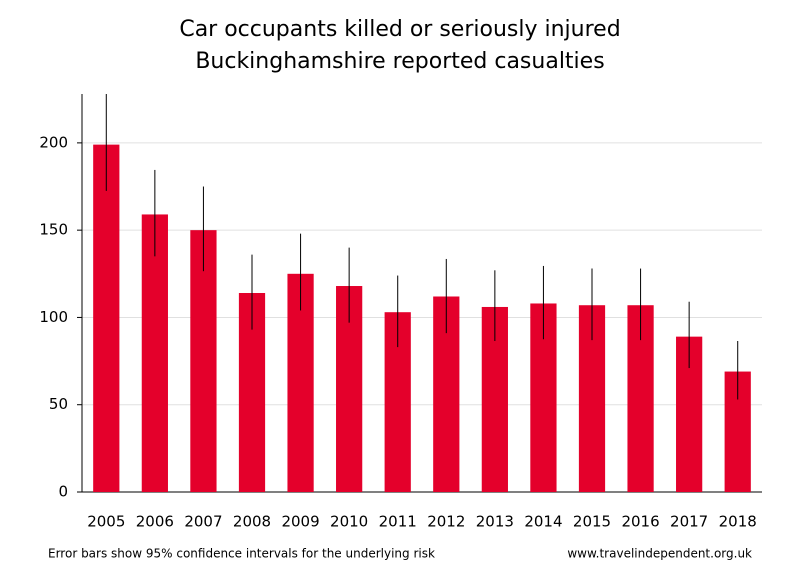 The height and width of the screenshot is (580, 800). I want to click on chart-subtitle: Buckinghamshire reported casualties, so click(399, 61).